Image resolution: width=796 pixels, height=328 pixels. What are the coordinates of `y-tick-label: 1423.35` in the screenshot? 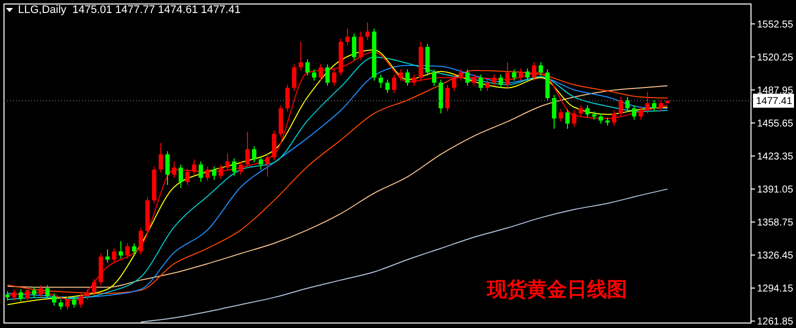 It's located at (775, 156).